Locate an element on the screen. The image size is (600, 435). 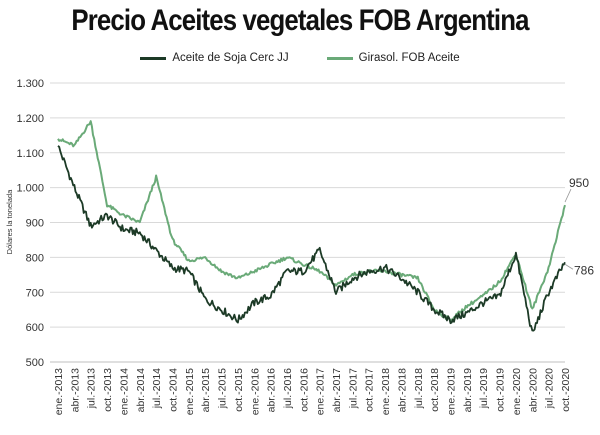
x-tick-label: abr.-2017 is located at coordinates (337, 390).